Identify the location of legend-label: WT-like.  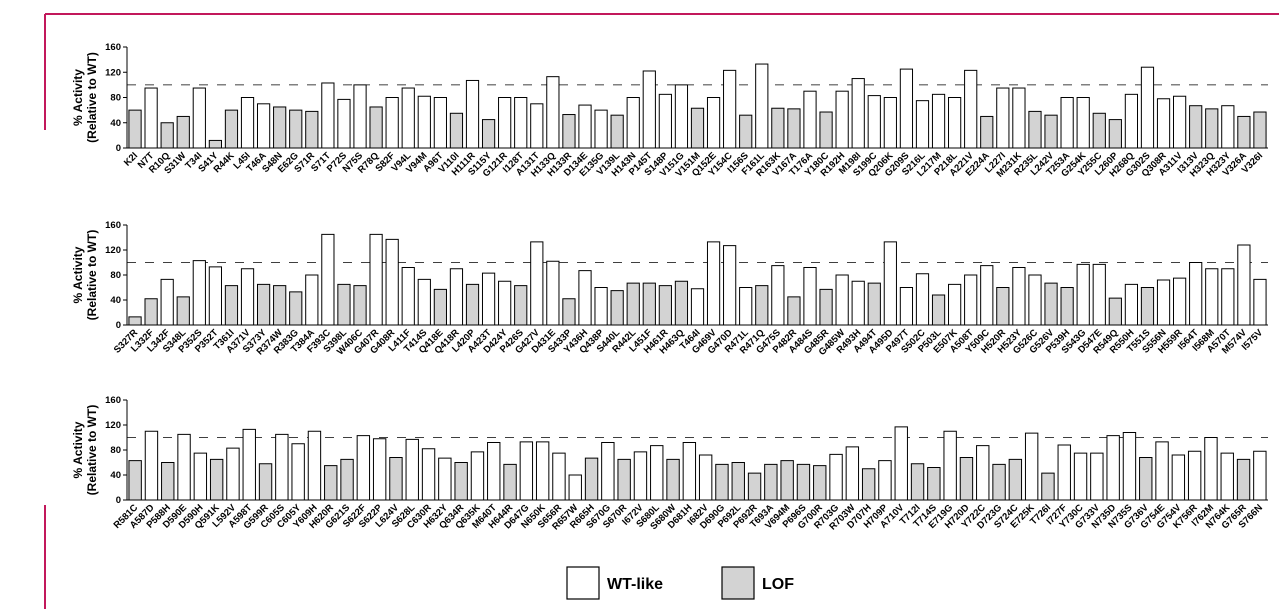
(635, 584).